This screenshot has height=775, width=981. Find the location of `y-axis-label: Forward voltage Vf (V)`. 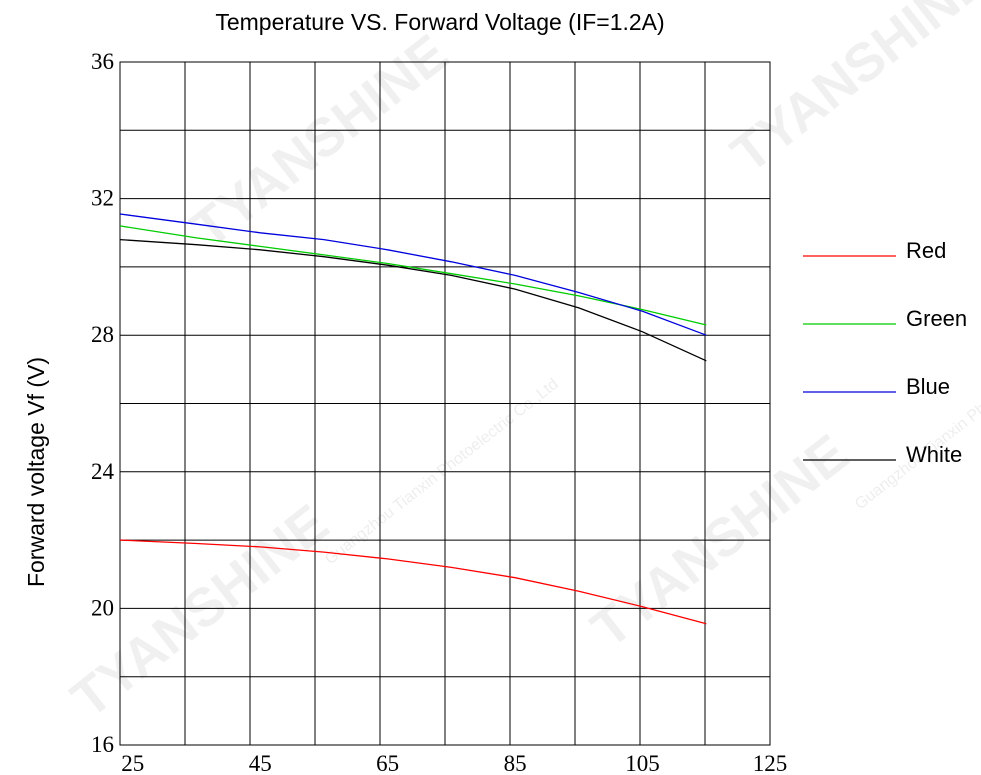

y-axis-label: Forward voltage Vf (V) is located at coordinates (36, 472).